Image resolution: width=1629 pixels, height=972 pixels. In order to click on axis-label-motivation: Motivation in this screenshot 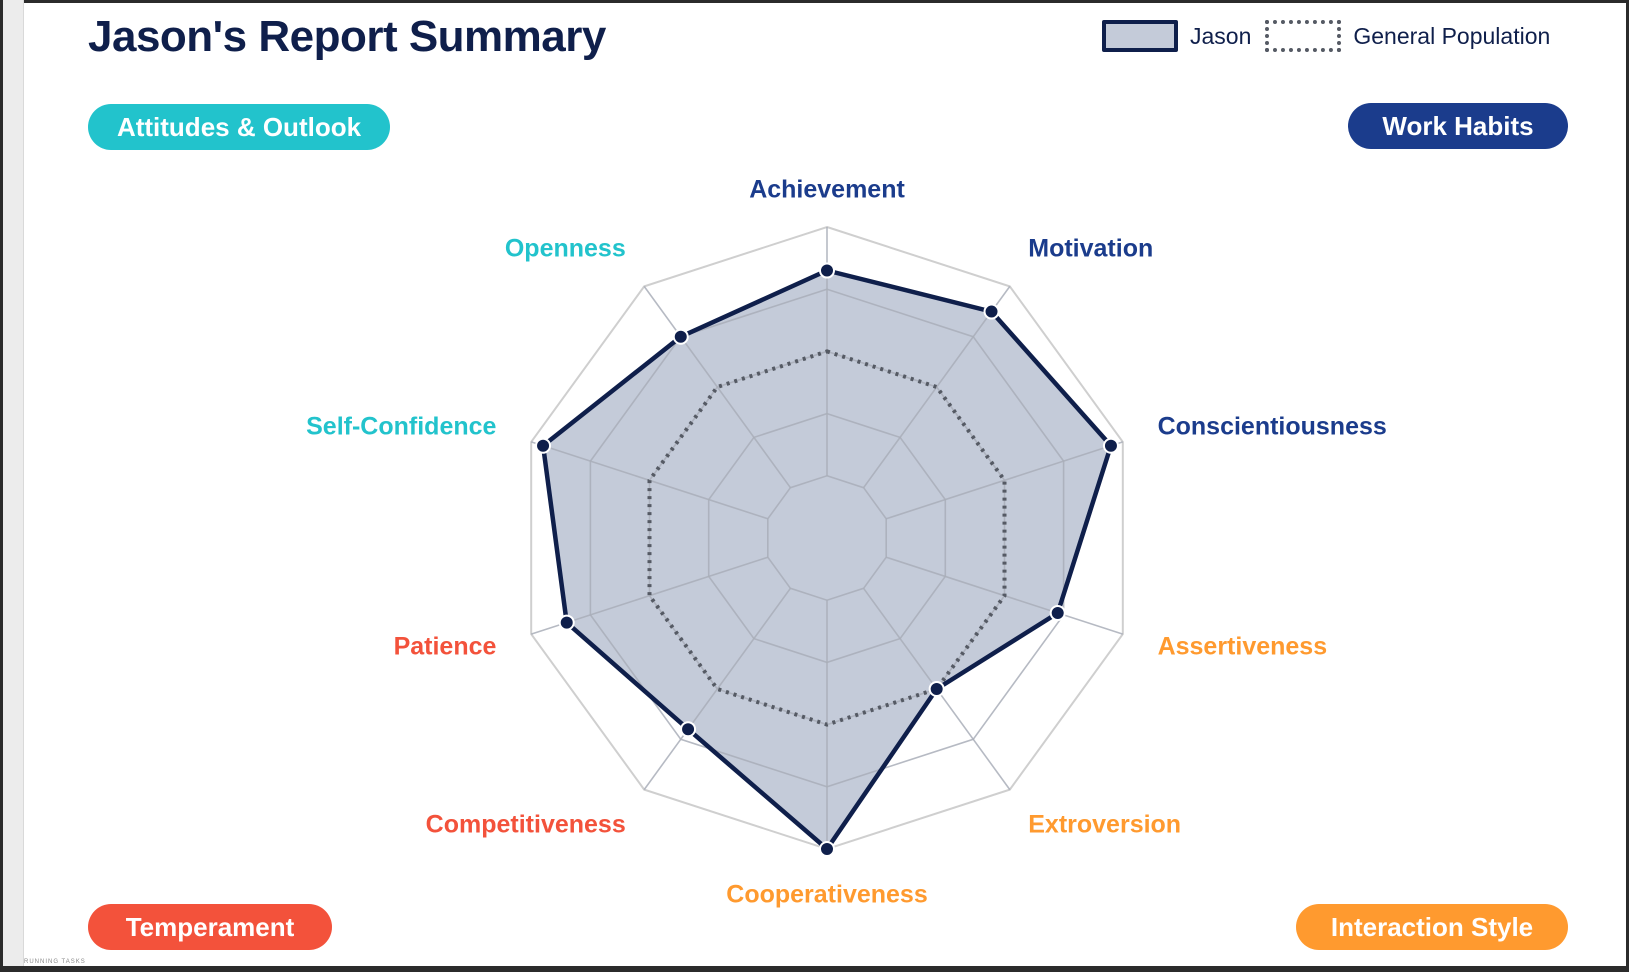, I will do `click(1090, 249)`.